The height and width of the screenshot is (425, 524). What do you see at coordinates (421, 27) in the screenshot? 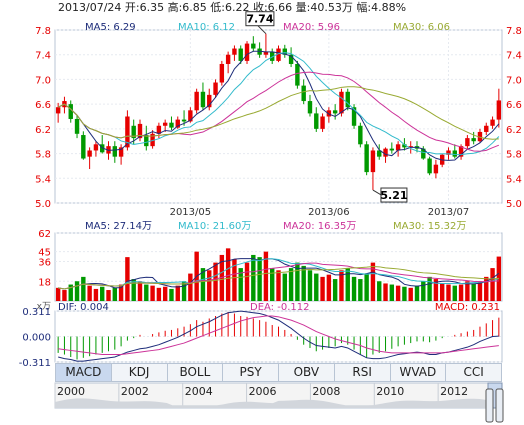
I see `price-legend-4: MA30: 6.06` at bounding box center [421, 27].